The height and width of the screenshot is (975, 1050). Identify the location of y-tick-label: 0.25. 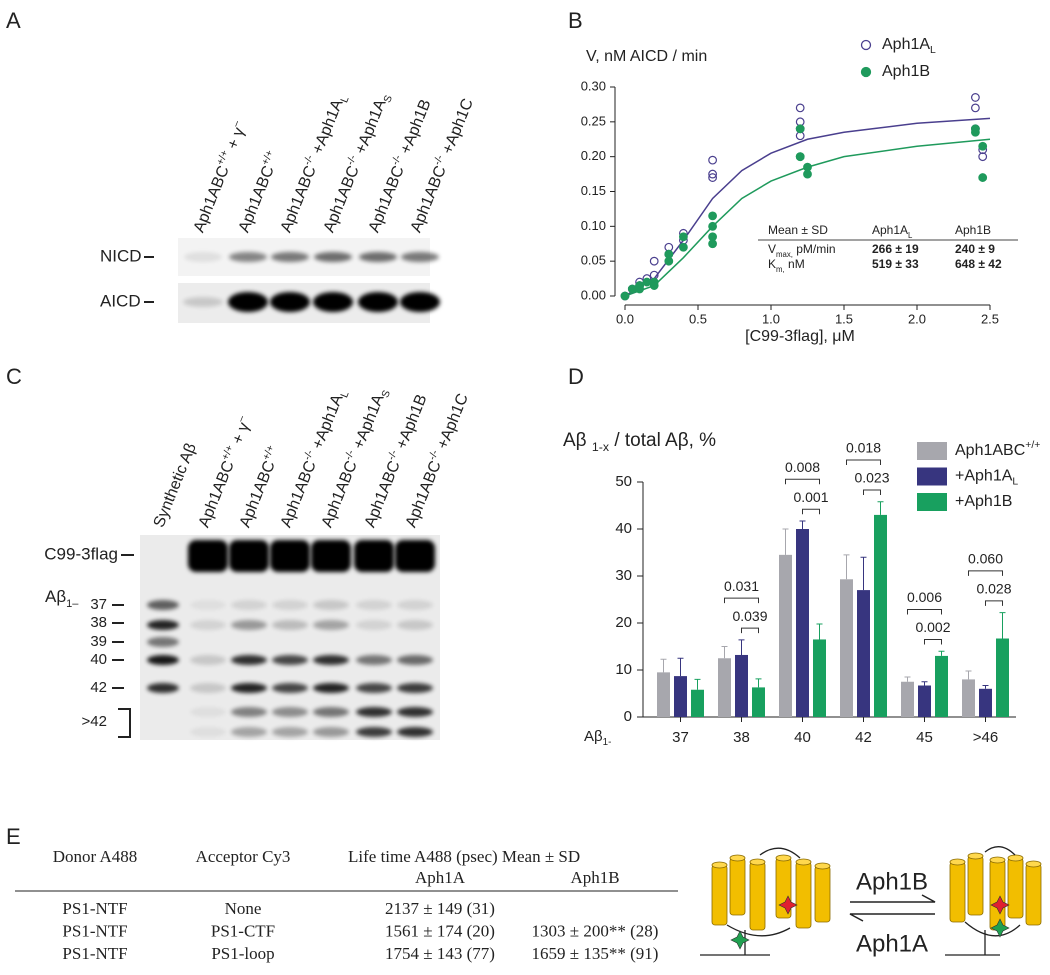
(593, 120).